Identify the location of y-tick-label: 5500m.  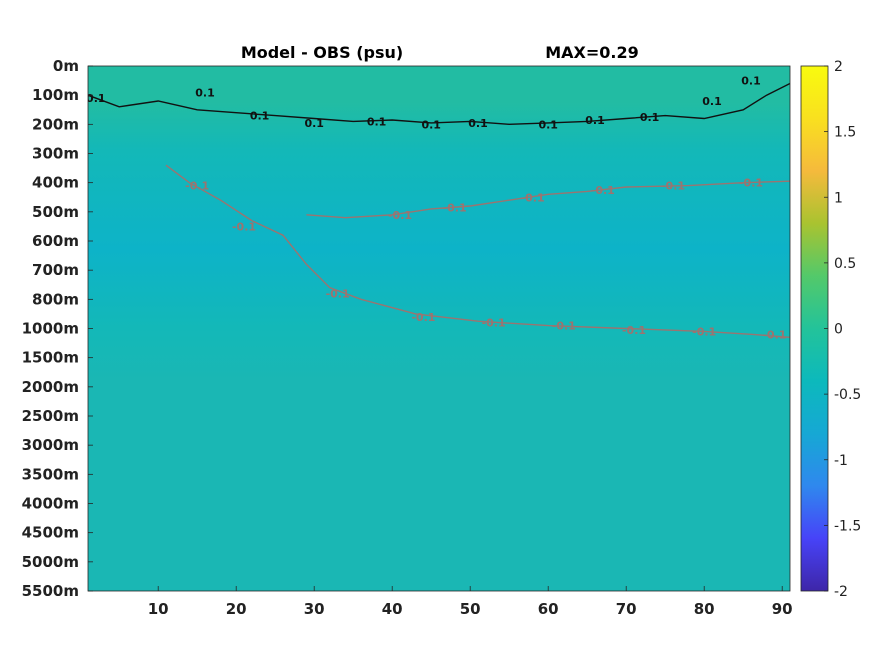
(50, 591).